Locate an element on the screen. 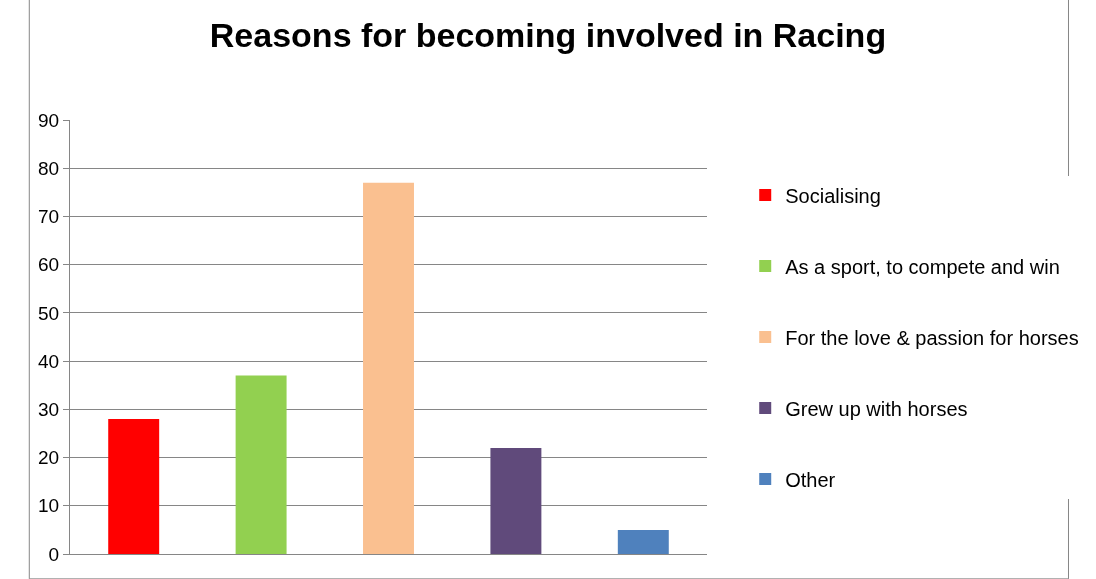  y-tick-label: 30 is located at coordinates (49, 409).